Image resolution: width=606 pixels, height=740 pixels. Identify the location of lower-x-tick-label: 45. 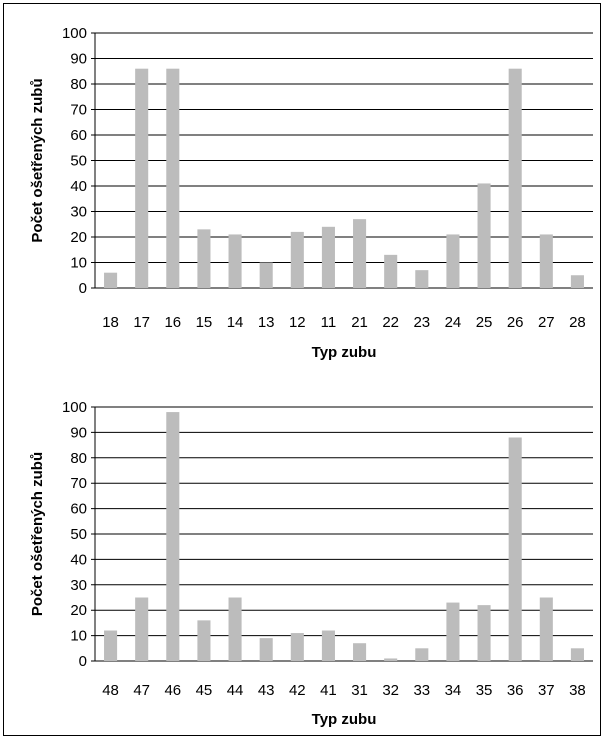
(204, 690).